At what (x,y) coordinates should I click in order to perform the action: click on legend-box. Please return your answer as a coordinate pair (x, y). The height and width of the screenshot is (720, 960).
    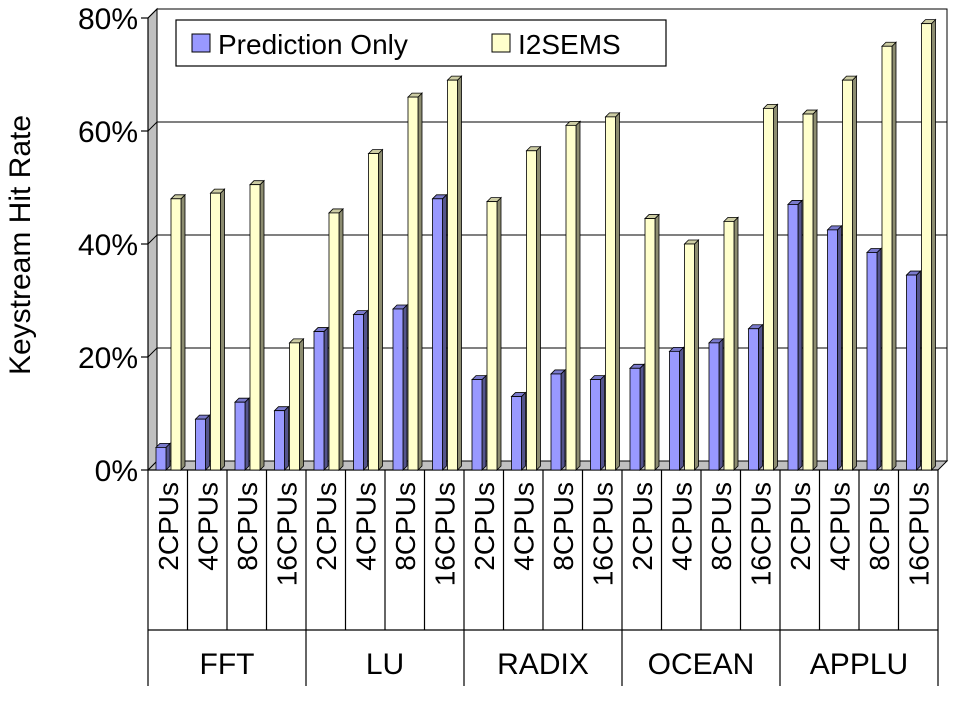
    Looking at the image, I should click on (421, 43).